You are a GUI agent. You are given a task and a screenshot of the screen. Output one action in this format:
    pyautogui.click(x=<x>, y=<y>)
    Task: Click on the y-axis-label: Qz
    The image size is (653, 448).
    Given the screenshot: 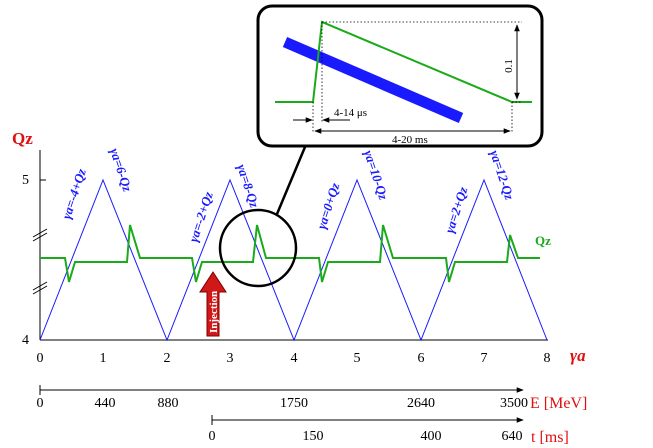 What is the action you would take?
    pyautogui.click(x=22, y=138)
    